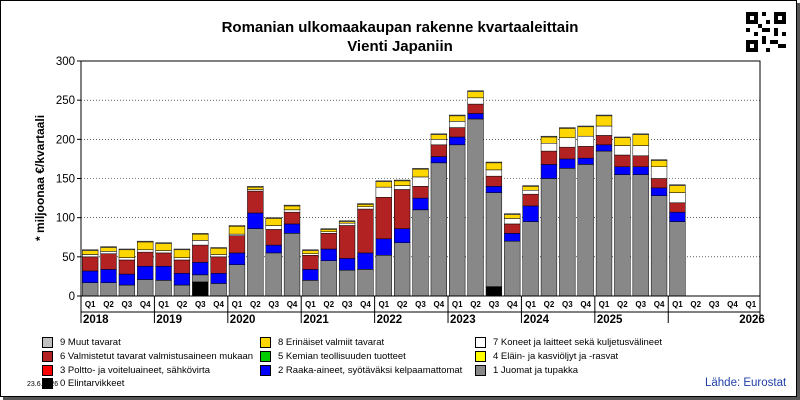  What do you see at coordinates (243, 320) in the screenshot?
I see `year-label: 2020` at bounding box center [243, 320].